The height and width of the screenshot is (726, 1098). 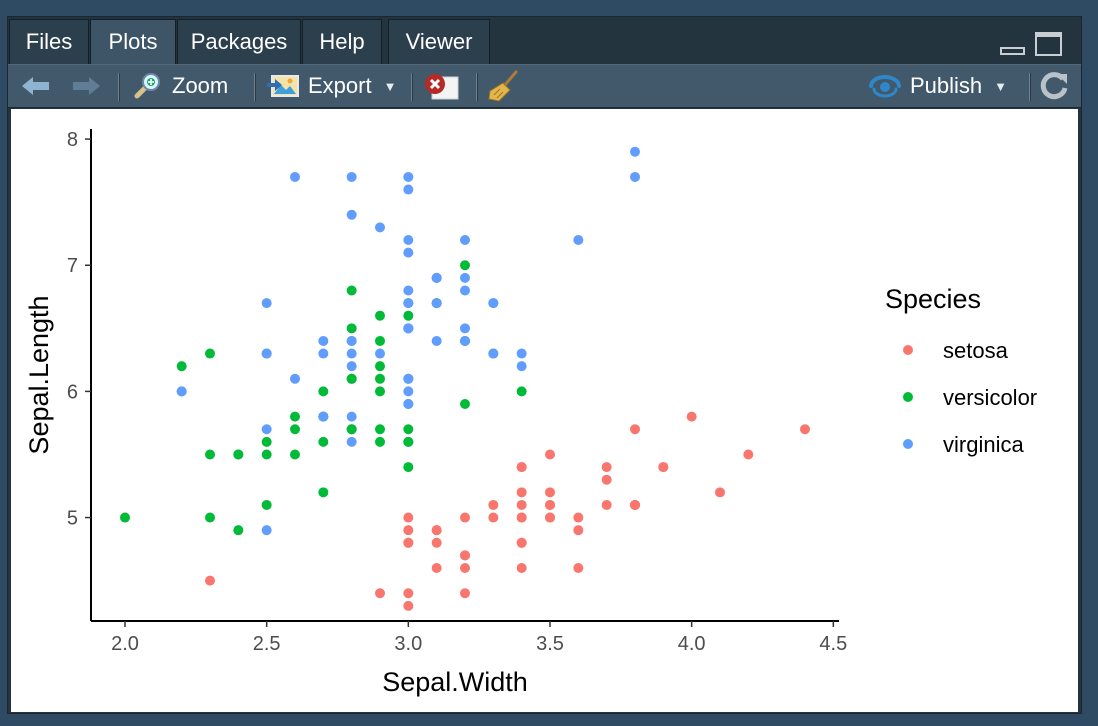 What do you see at coordinates (267, 644) in the screenshot?
I see `x-tick-label: 2.5` at bounding box center [267, 644].